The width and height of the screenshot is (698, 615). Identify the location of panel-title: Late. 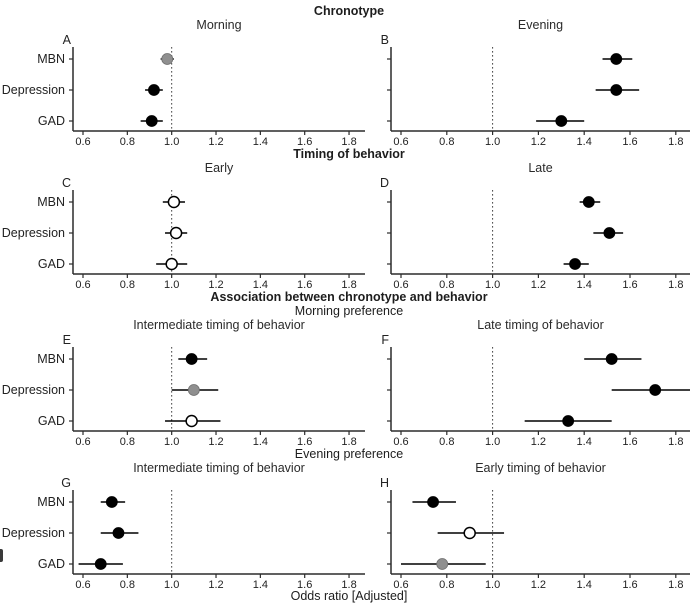
(540, 168).